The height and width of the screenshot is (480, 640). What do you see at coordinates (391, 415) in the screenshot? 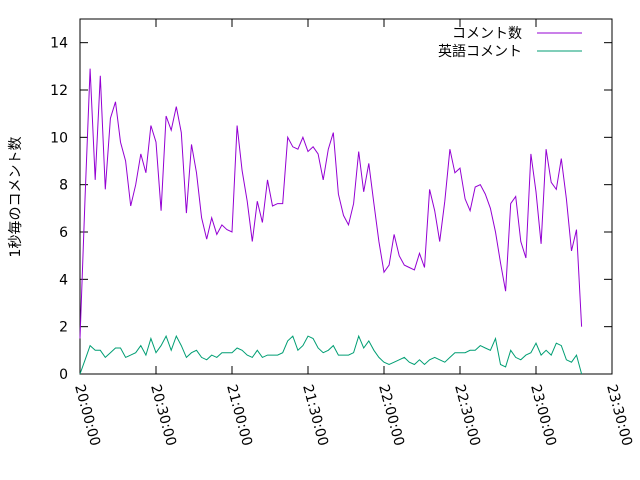
I see `x-tick-label: 22:00:00` at bounding box center [391, 415].